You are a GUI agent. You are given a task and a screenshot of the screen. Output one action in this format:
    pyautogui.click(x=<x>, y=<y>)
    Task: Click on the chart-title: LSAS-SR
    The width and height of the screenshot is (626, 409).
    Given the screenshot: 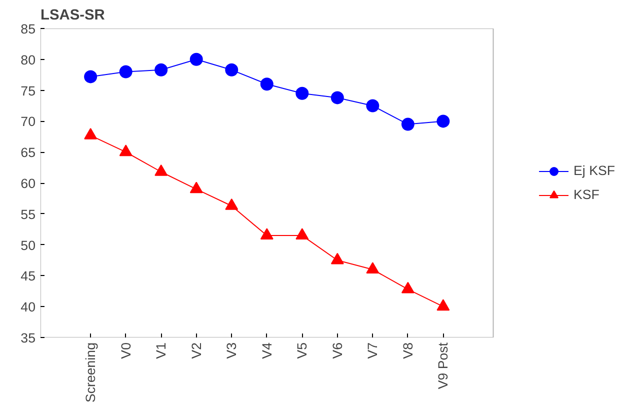 What is the action you would take?
    pyautogui.click(x=73, y=16)
    